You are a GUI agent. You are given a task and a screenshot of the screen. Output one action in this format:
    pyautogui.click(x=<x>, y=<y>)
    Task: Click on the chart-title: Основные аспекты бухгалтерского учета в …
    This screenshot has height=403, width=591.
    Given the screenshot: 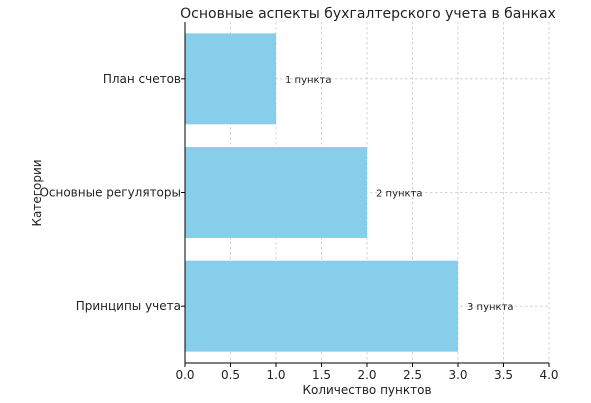 What is the action you would take?
    pyautogui.click(x=368, y=14)
    